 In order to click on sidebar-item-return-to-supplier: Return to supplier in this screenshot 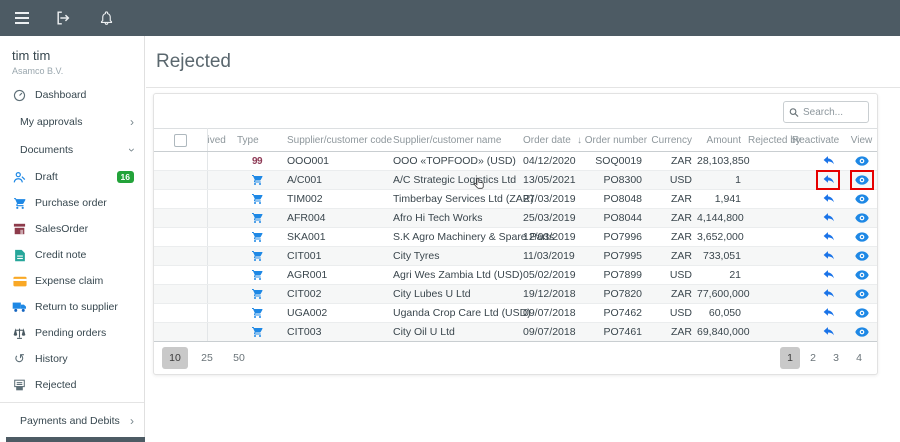, I will do `click(72, 307)`.